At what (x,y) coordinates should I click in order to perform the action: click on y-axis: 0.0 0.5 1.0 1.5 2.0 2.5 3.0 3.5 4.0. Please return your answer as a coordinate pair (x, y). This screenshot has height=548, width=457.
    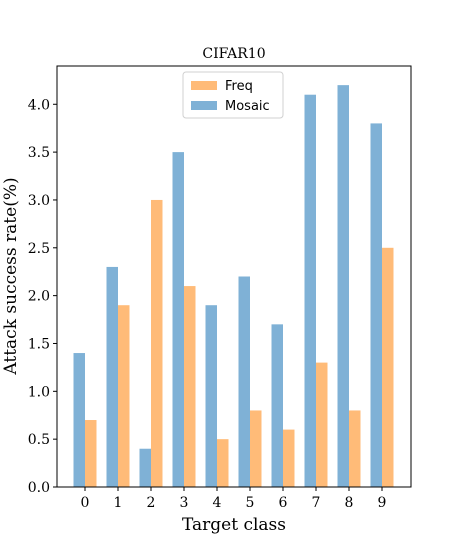
    Looking at the image, I should click on (42, 296).